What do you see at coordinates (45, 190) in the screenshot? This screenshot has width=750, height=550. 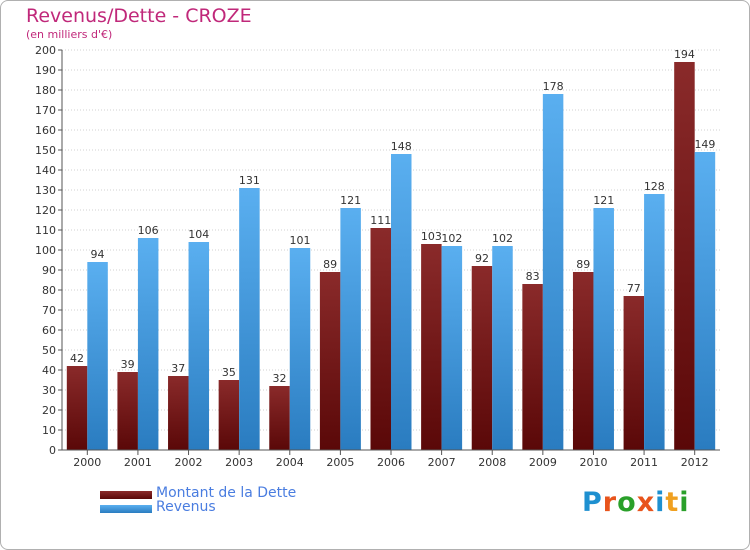 I see `y-tick-label: 130` at bounding box center [45, 190].